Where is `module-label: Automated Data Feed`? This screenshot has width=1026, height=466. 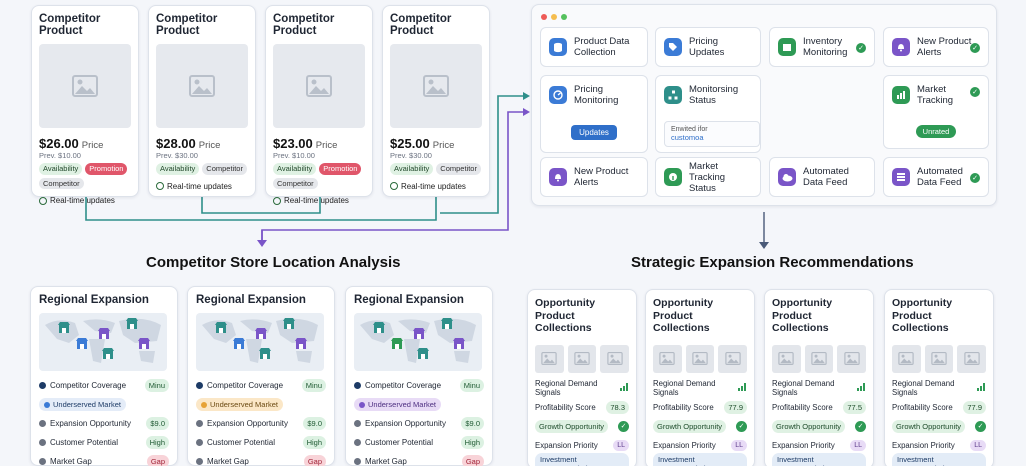
module-label: Automated Data Feed is located at coordinates (940, 177).